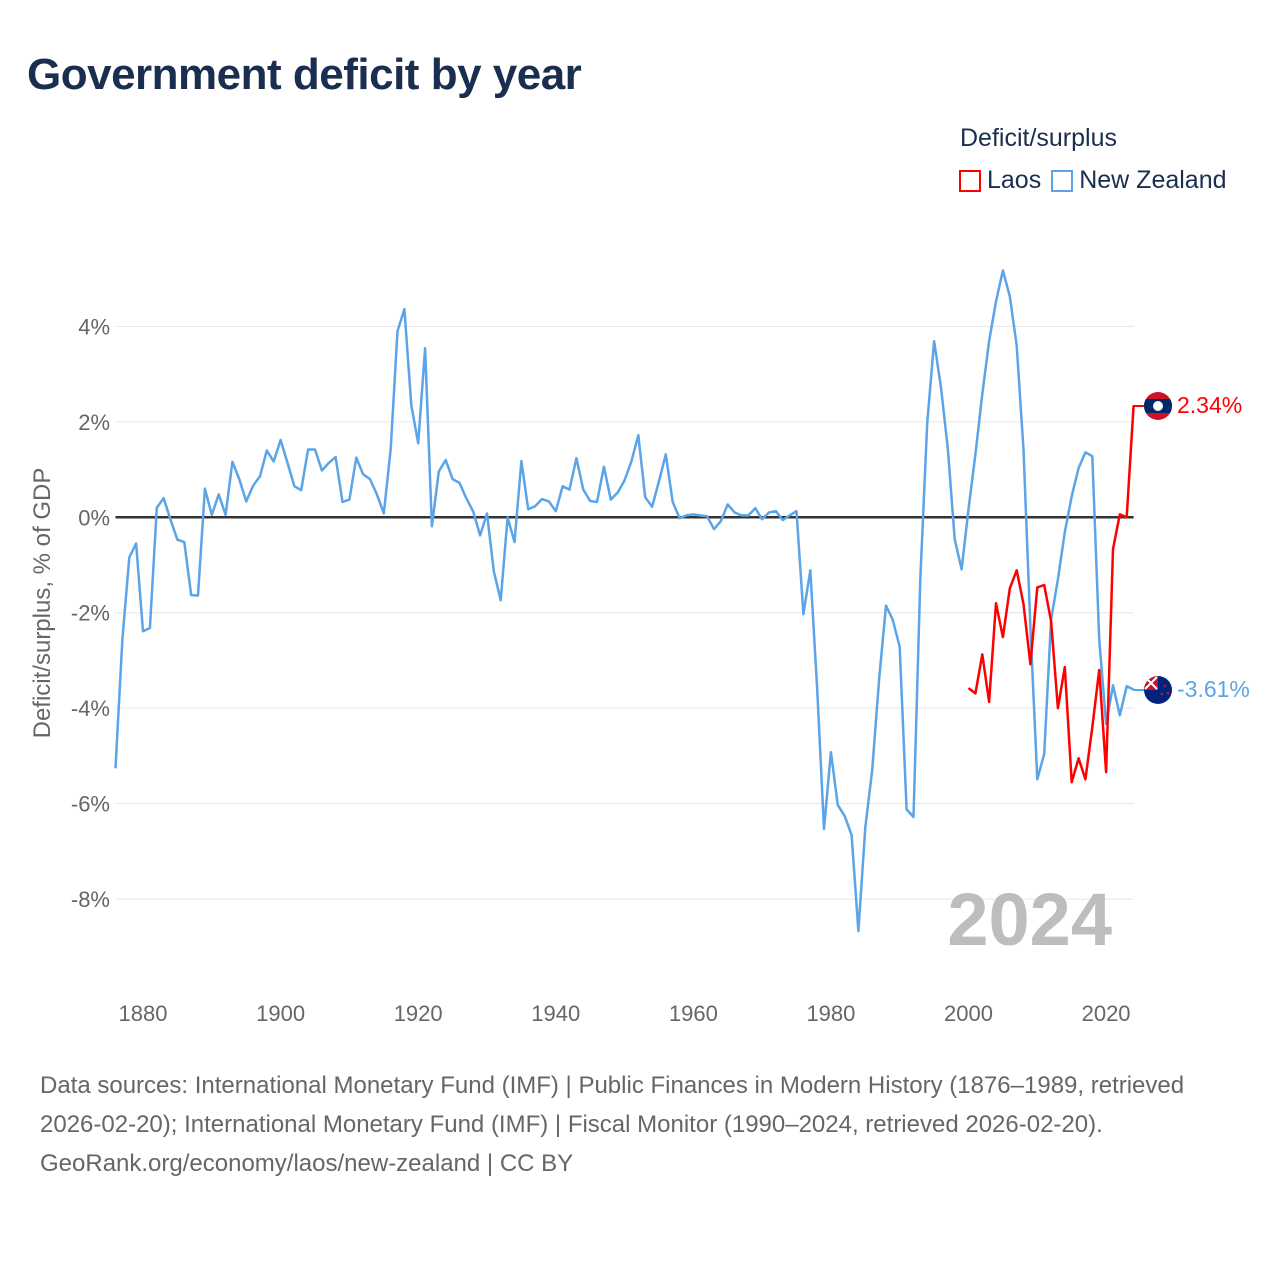 The width and height of the screenshot is (1280, 1280). I want to click on y-tick-label: -6%, so click(90, 804).